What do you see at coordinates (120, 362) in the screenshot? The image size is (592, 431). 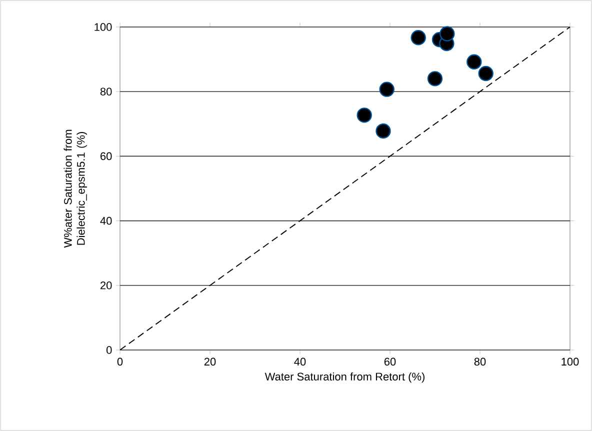 I see `x-tick-label: 0` at bounding box center [120, 362].